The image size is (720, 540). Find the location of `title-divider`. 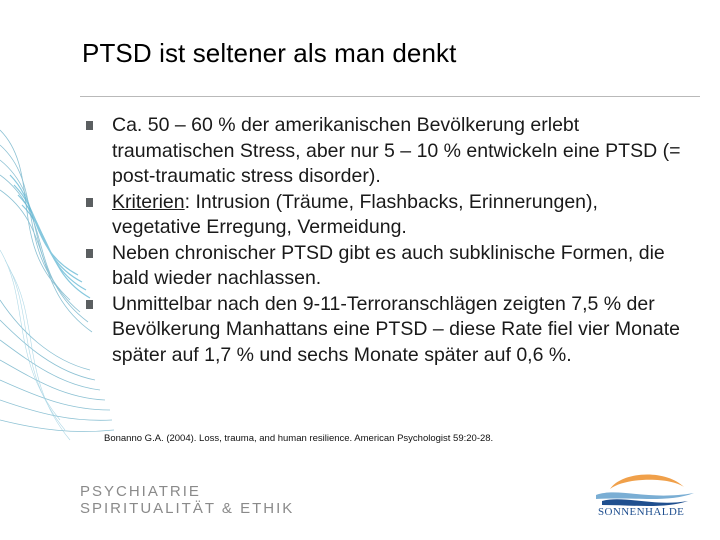

title-divider is located at coordinates (390, 96).